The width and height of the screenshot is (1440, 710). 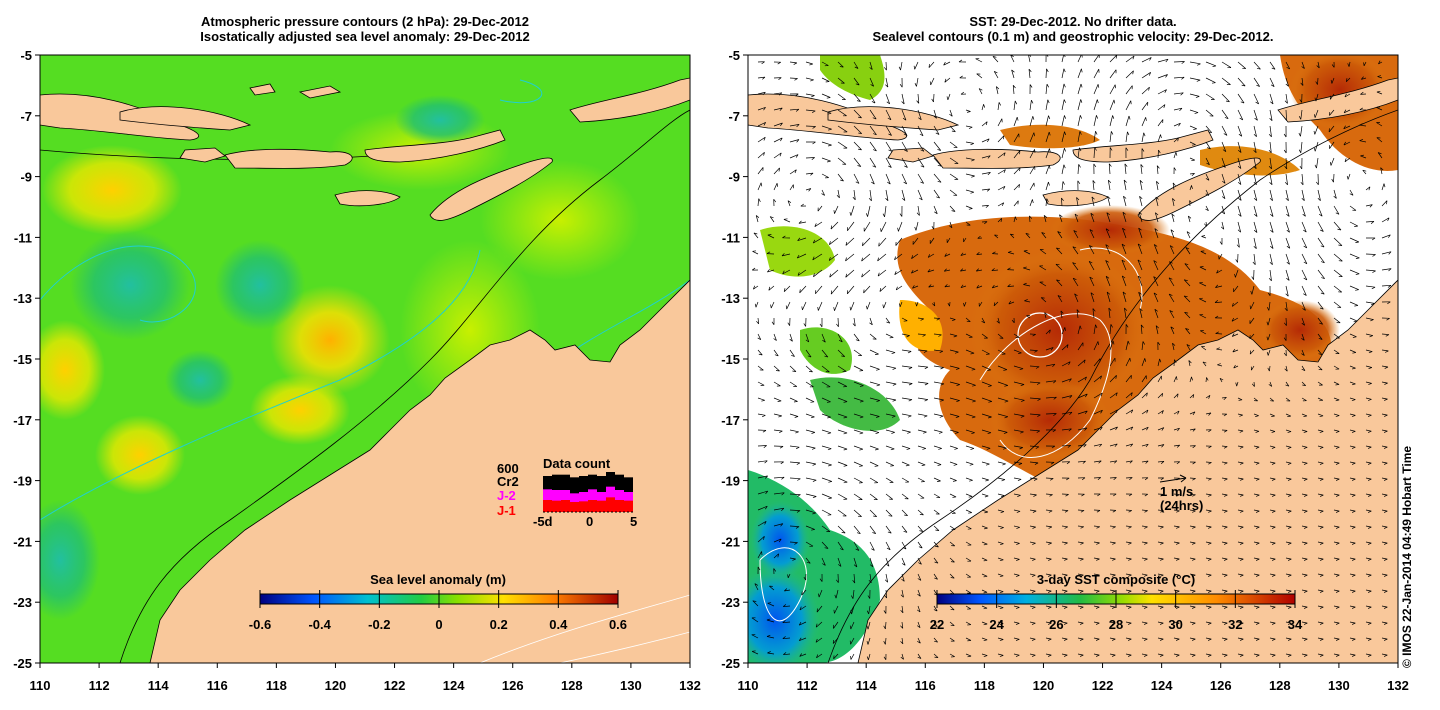 I want to click on right-lat-label: -15, so click(x=730, y=359).